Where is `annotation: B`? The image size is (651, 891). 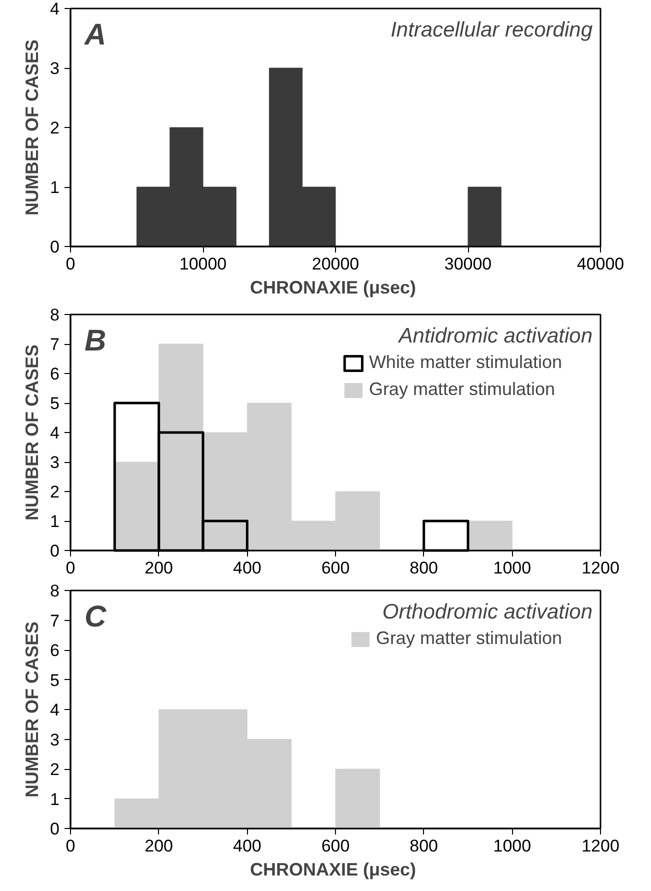 annotation: B is located at coordinates (95, 341).